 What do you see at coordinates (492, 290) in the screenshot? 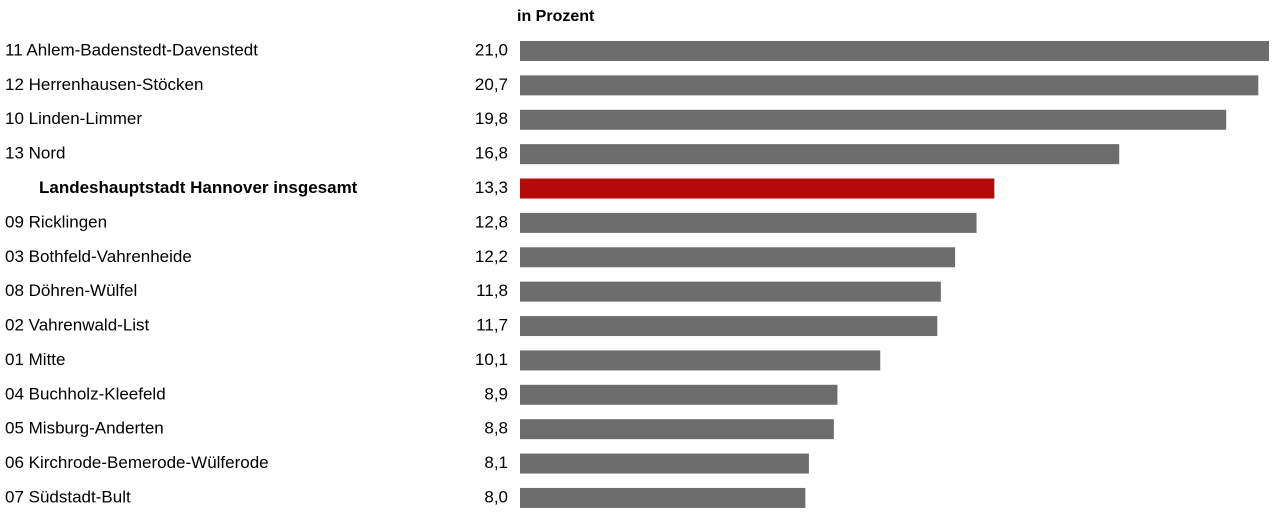
I see `value-label: 11,8` at bounding box center [492, 290].